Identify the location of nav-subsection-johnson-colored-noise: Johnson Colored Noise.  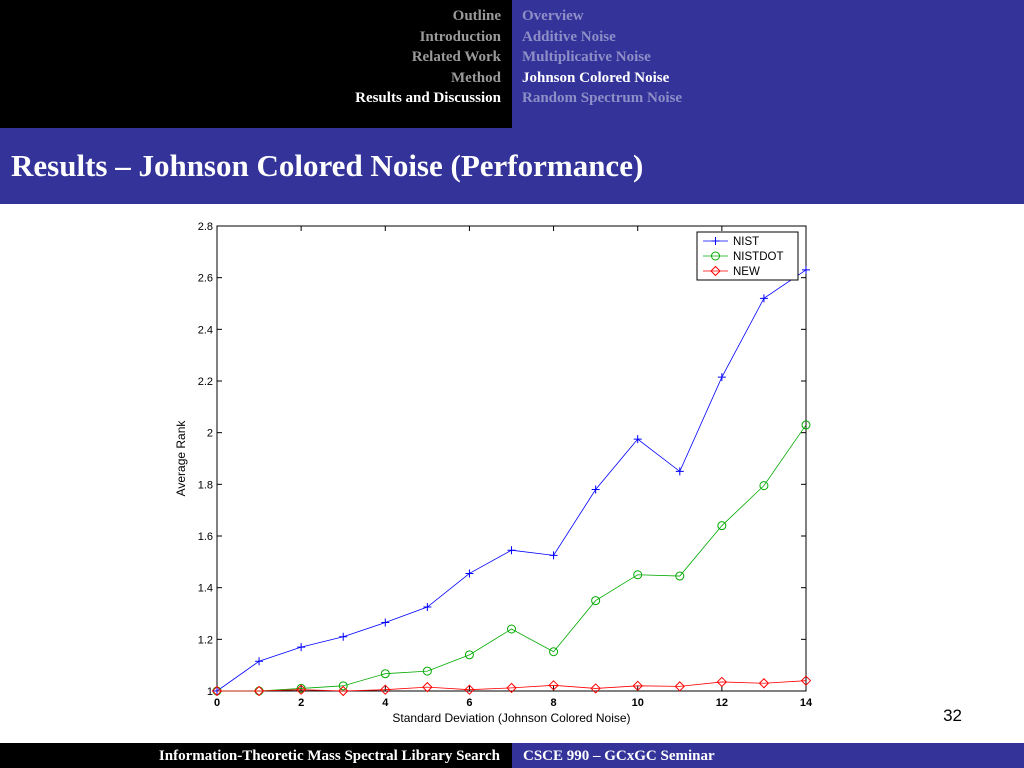
(596, 77).